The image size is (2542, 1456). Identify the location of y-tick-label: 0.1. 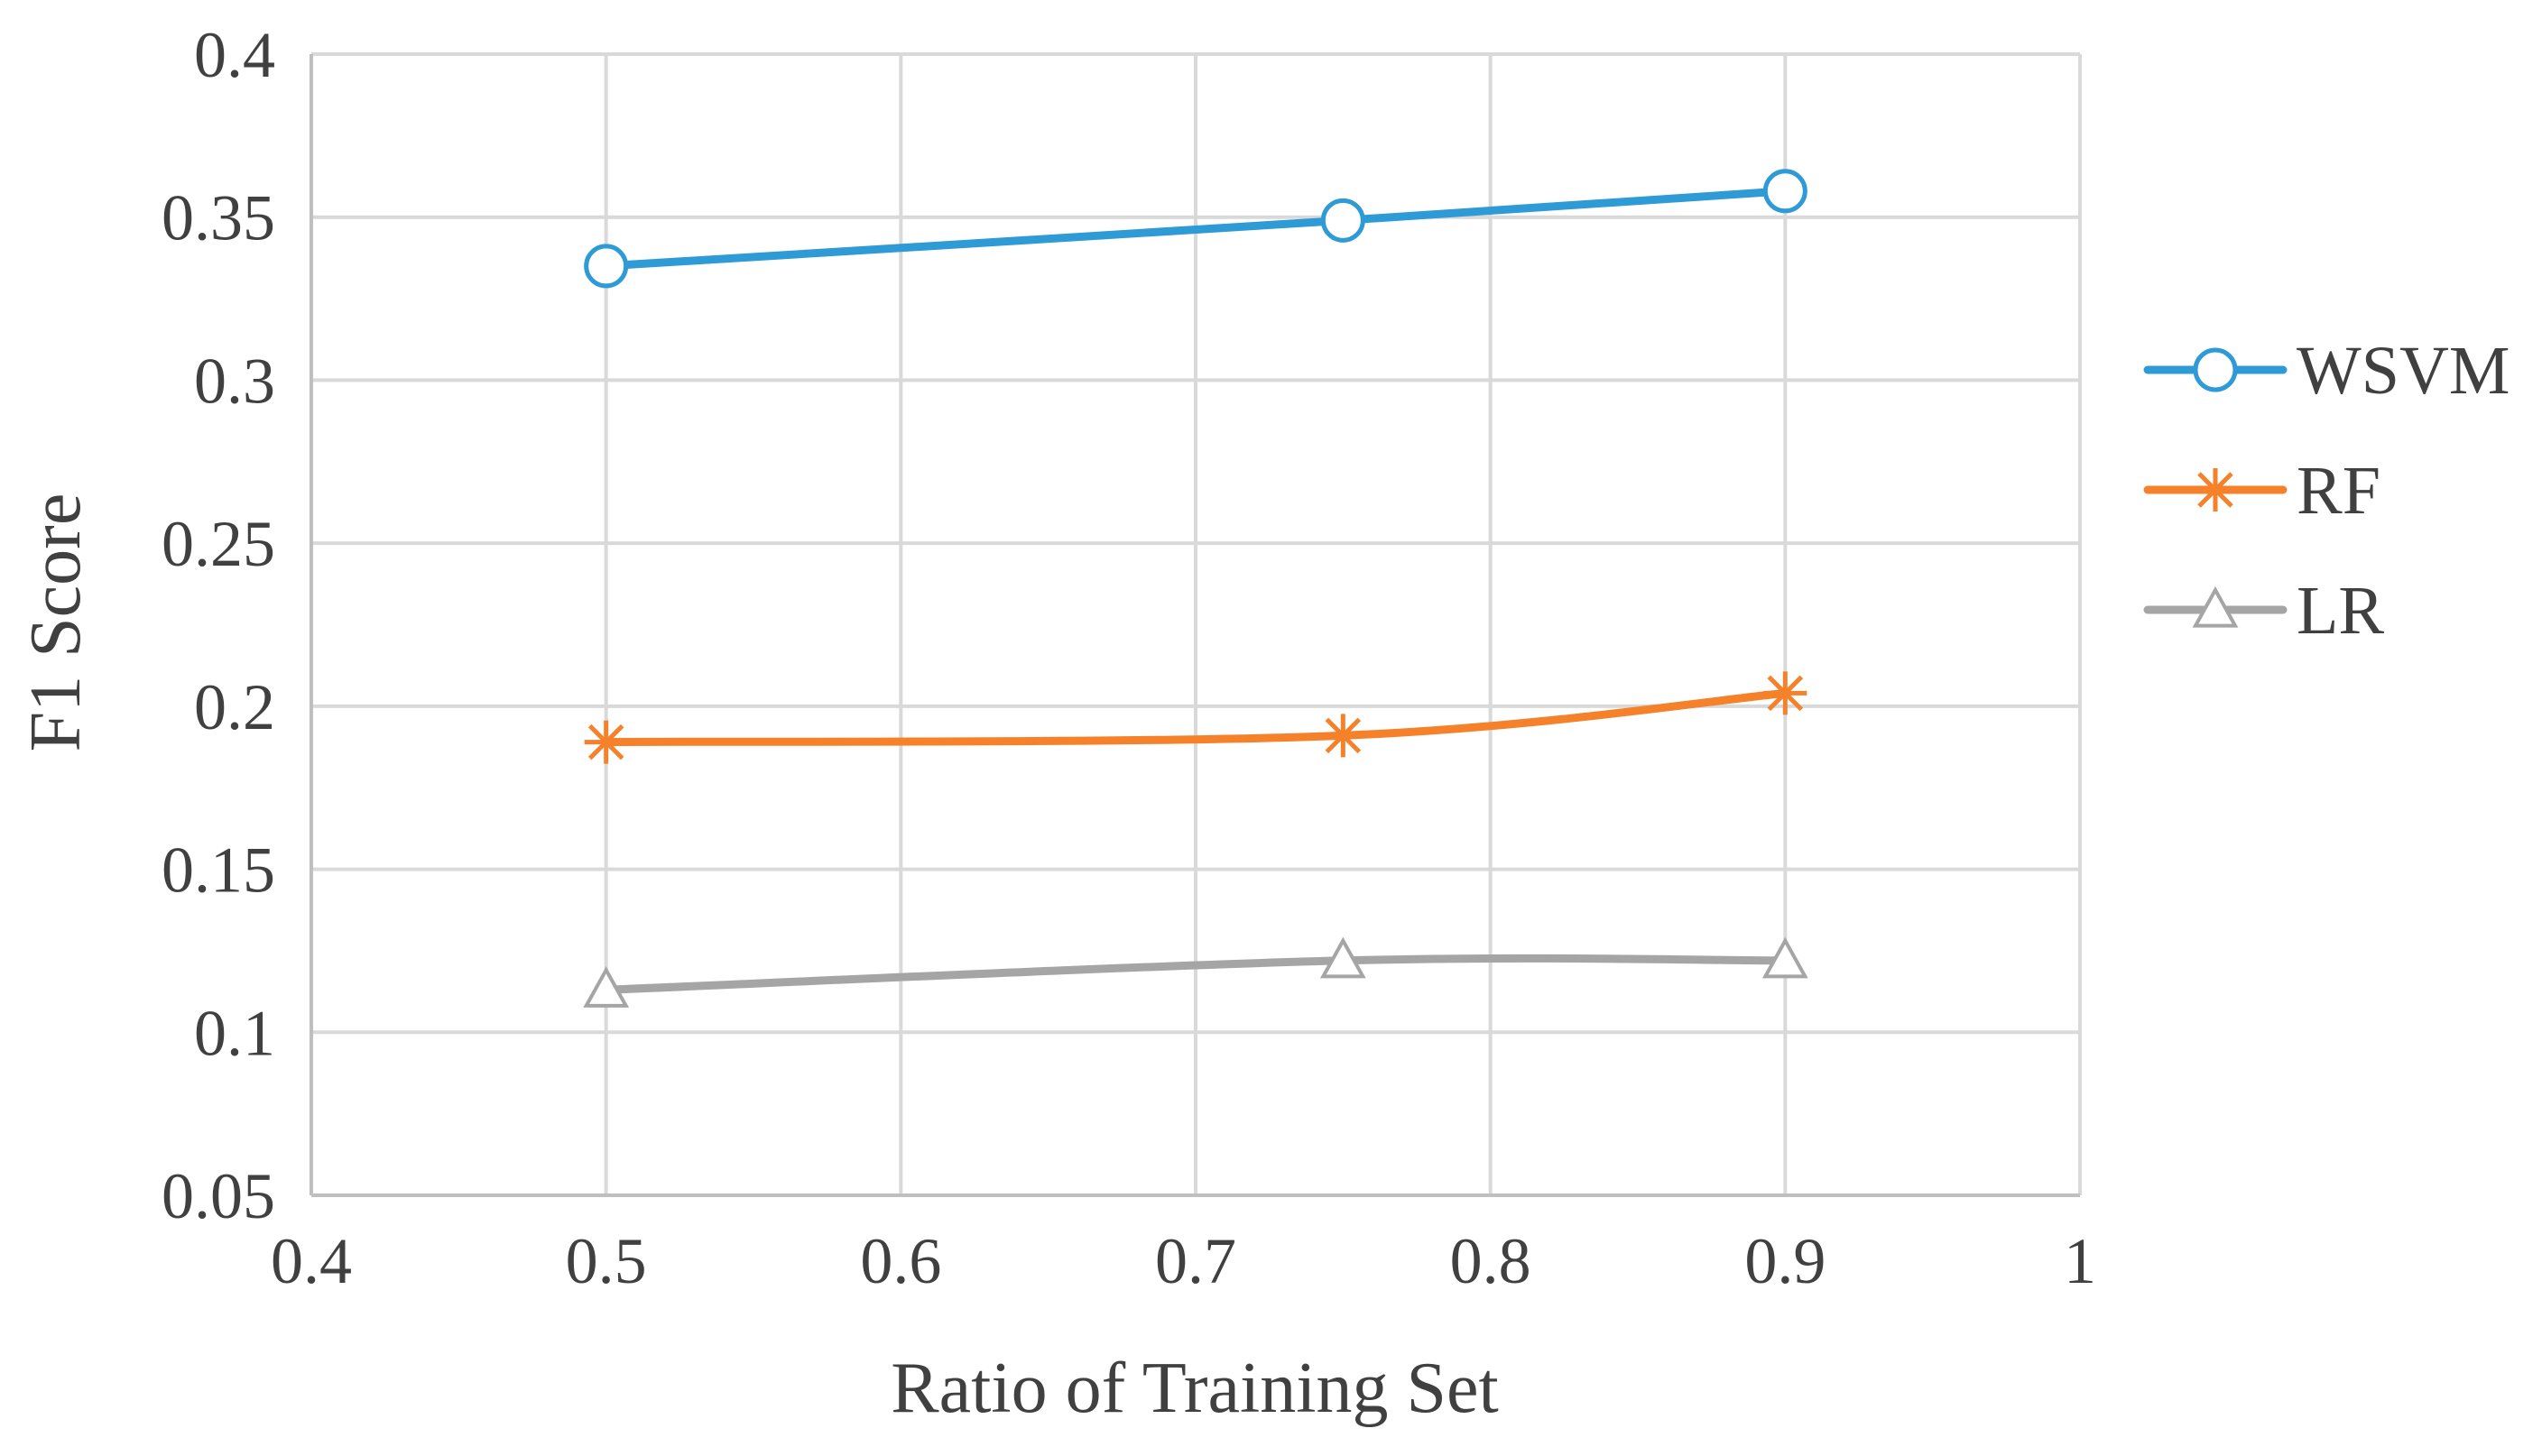
(234, 1033).